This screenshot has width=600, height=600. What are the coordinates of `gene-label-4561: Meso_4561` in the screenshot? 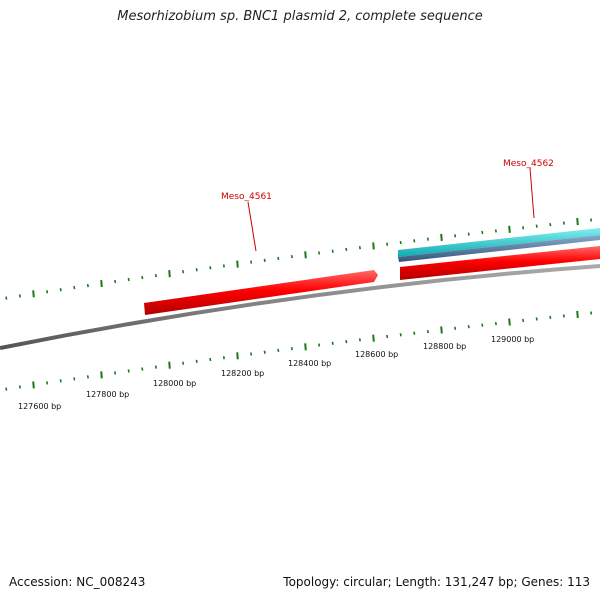 It's located at (246, 197).